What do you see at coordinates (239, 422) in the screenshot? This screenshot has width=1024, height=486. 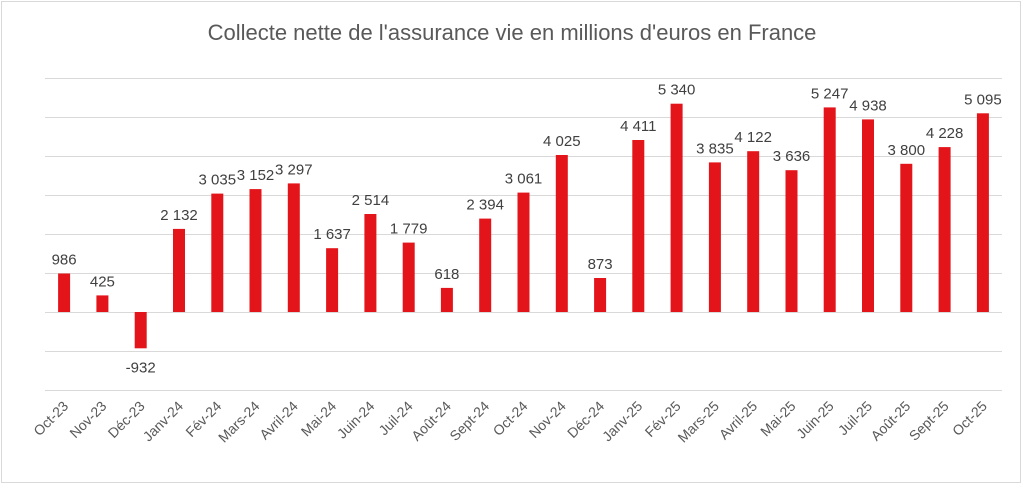 I see `x-tick-label: Mars-24` at bounding box center [239, 422].